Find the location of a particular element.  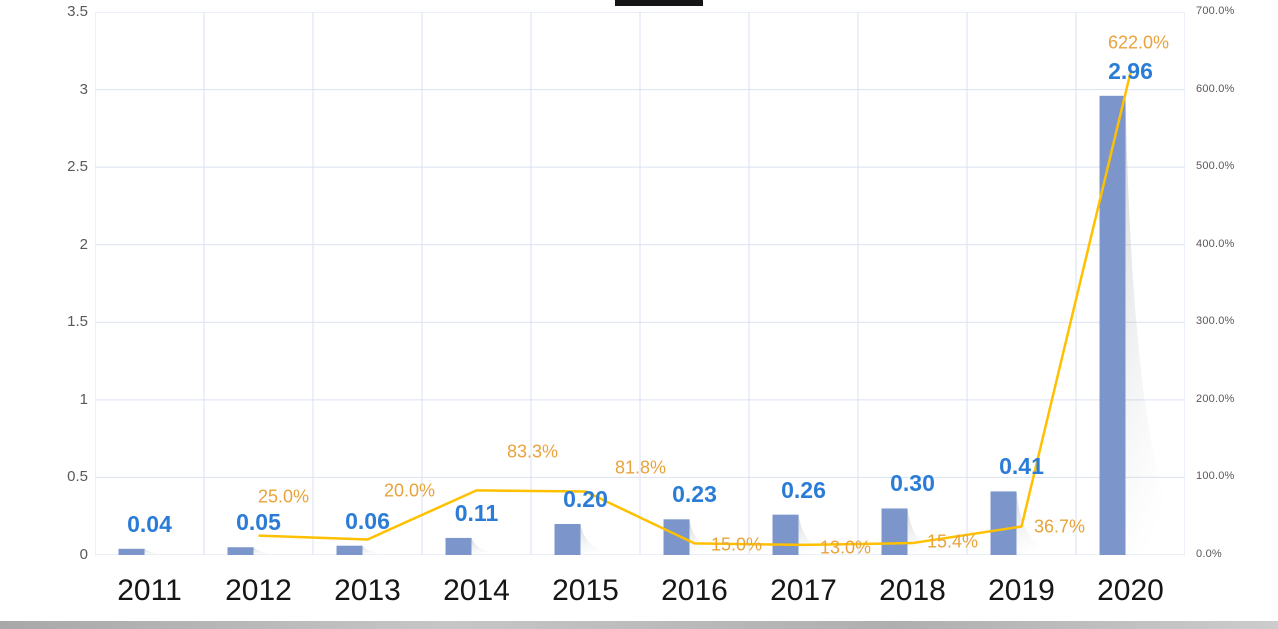

bar-shadow-2020 is located at coordinates (1155, 325).